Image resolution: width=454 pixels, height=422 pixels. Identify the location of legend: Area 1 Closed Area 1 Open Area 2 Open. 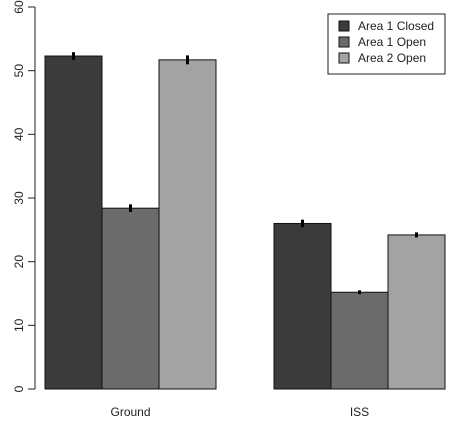
(386, 44).